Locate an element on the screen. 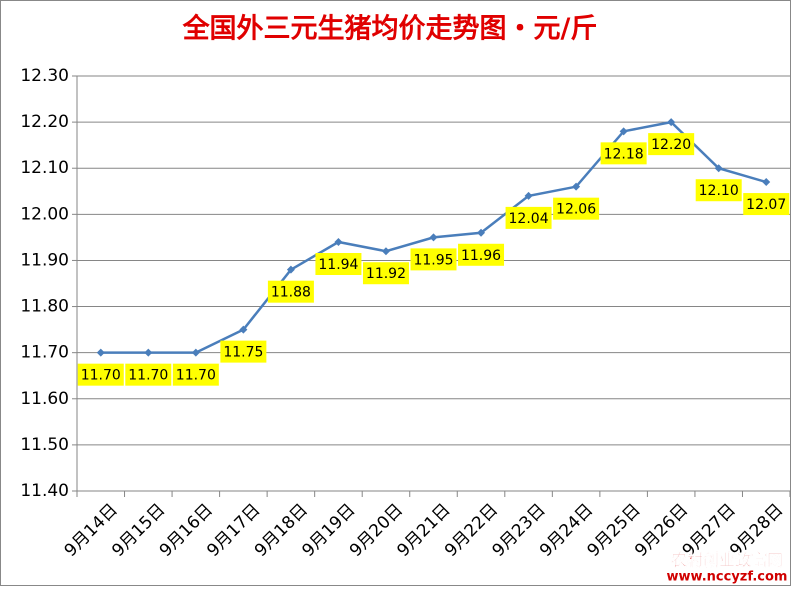 The image size is (792, 591). data-label: 11.88 is located at coordinates (291, 293).